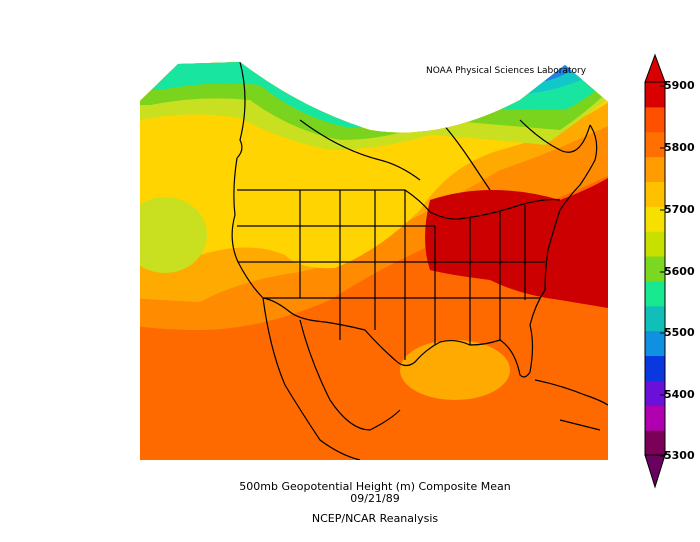  What do you see at coordinates (679, 394) in the screenshot?
I see `colorbar-label-5400: 5400` at bounding box center [679, 394].